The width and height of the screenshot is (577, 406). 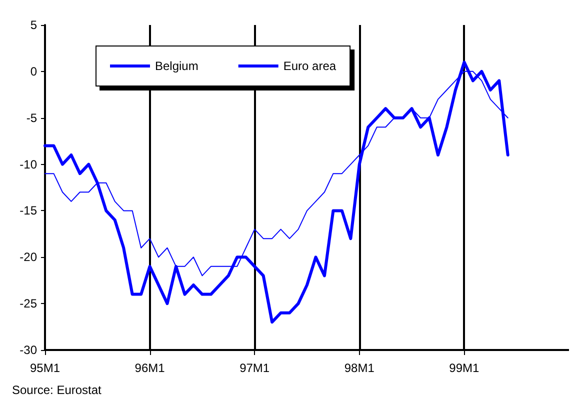 I want to click on y-tick-label: -25, so click(x=29, y=303).